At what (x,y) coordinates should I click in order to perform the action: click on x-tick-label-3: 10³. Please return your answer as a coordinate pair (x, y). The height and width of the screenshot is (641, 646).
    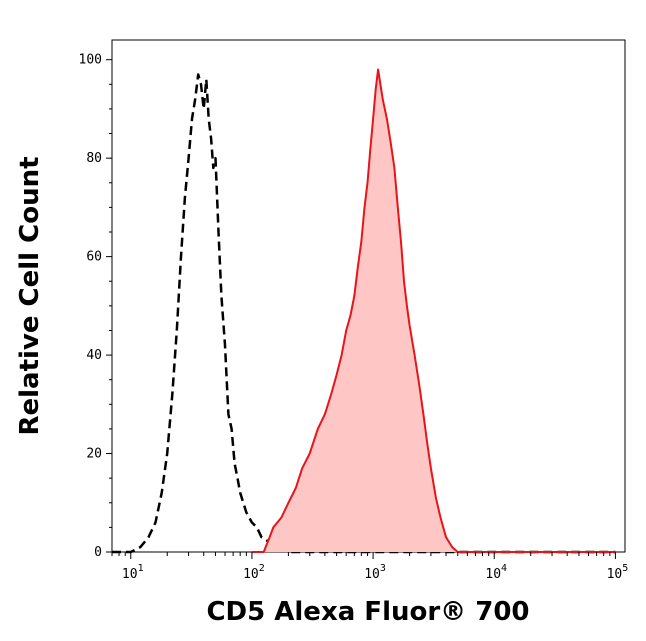
    Looking at the image, I should click on (375, 572).